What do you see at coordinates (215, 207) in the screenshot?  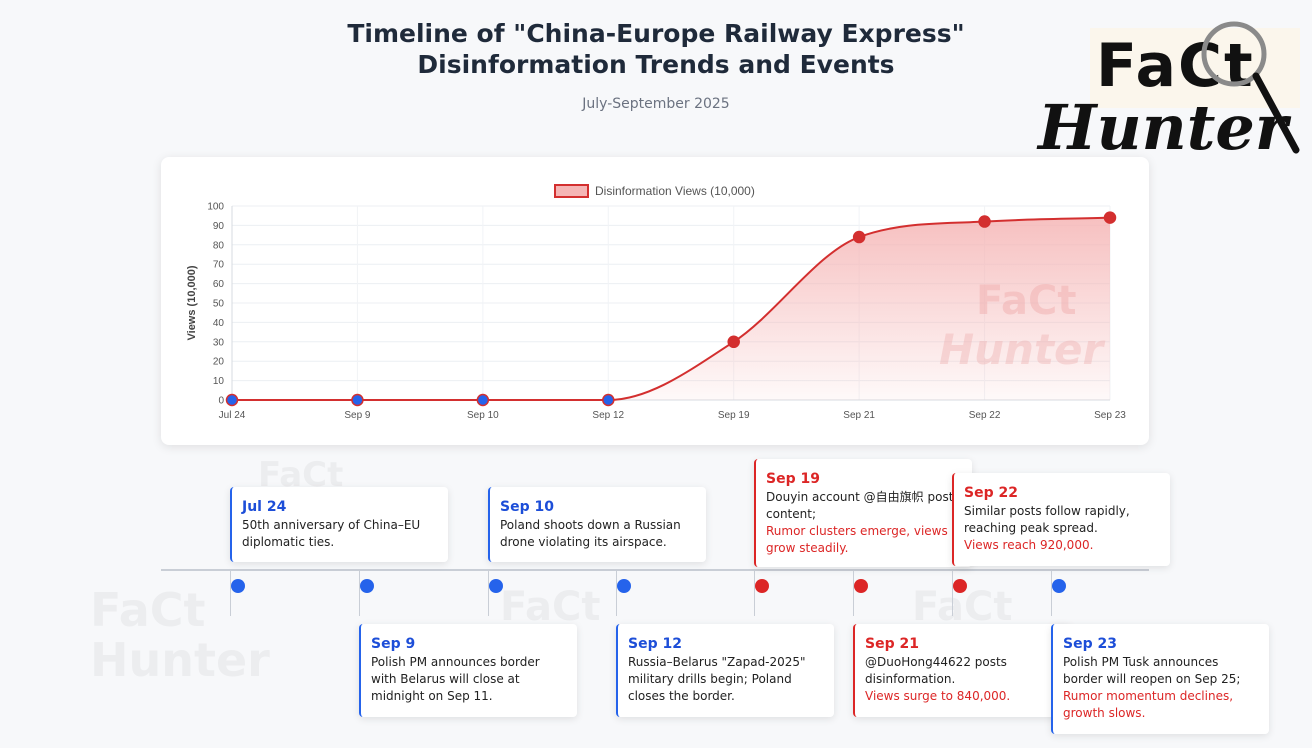 I see `y-tick-label: 100` at bounding box center [215, 207].